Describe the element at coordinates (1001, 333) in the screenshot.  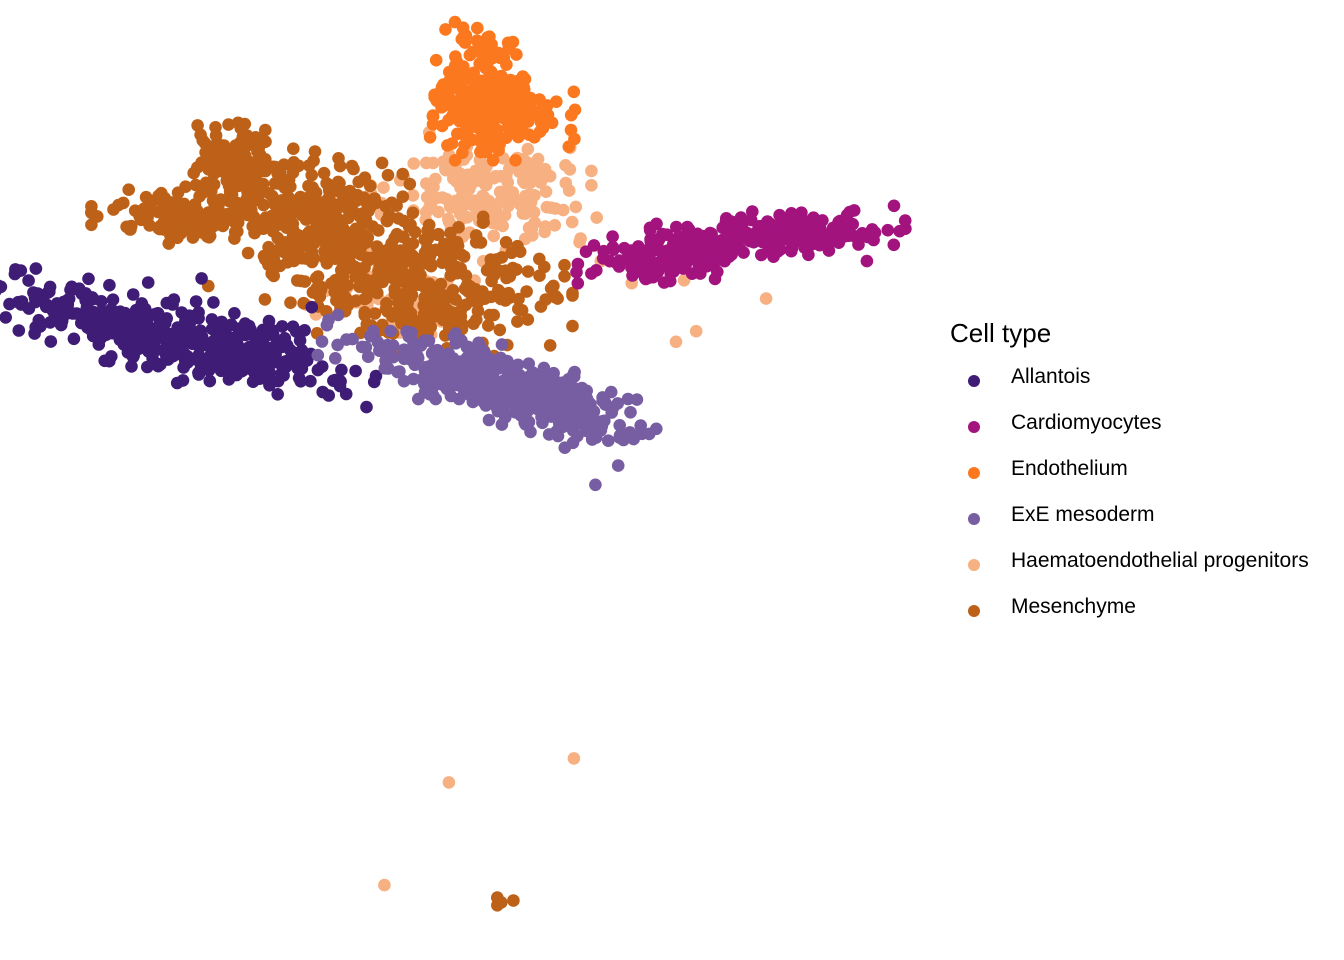
I see `legend-title: Cell type` at that location.